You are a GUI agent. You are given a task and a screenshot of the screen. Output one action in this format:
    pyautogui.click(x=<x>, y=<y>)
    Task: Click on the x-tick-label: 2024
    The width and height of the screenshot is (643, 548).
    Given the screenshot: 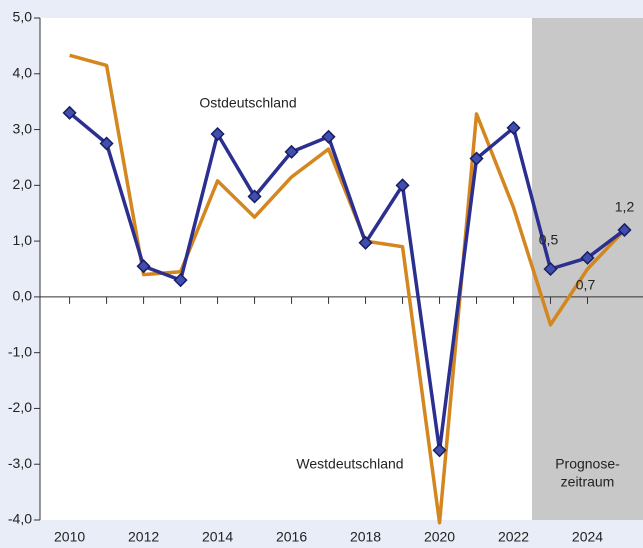 What is the action you would take?
    pyautogui.click(x=587, y=537)
    